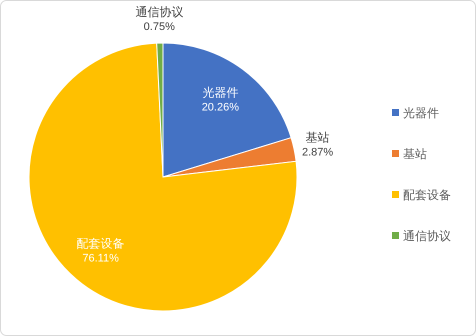  I want to click on legend-label: 通信协议, so click(427, 236).